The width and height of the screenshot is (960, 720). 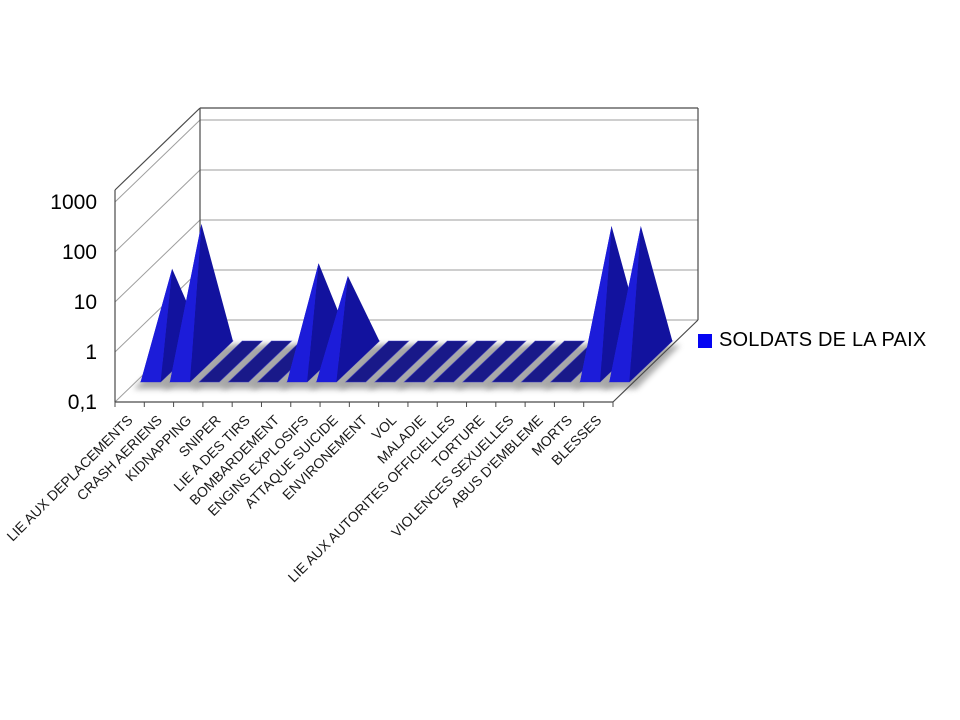 What do you see at coordinates (85, 302) in the screenshot?
I see `y-axis-label: 10` at bounding box center [85, 302].